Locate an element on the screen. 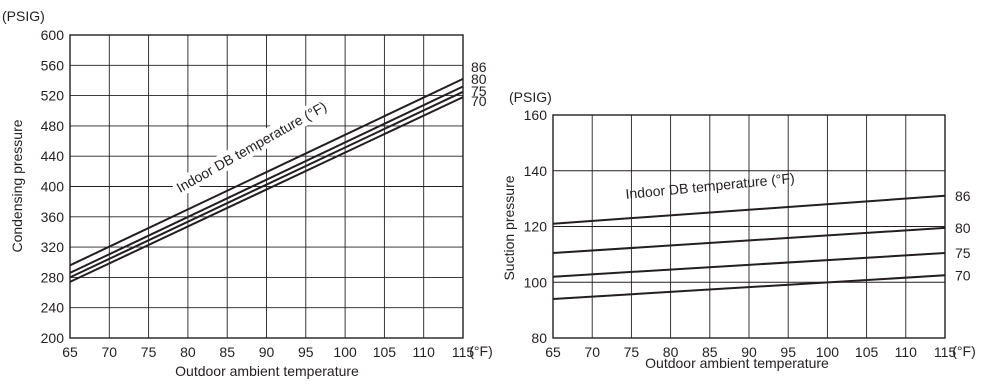  y-tick-label: 560 is located at coordinates (53, 65).